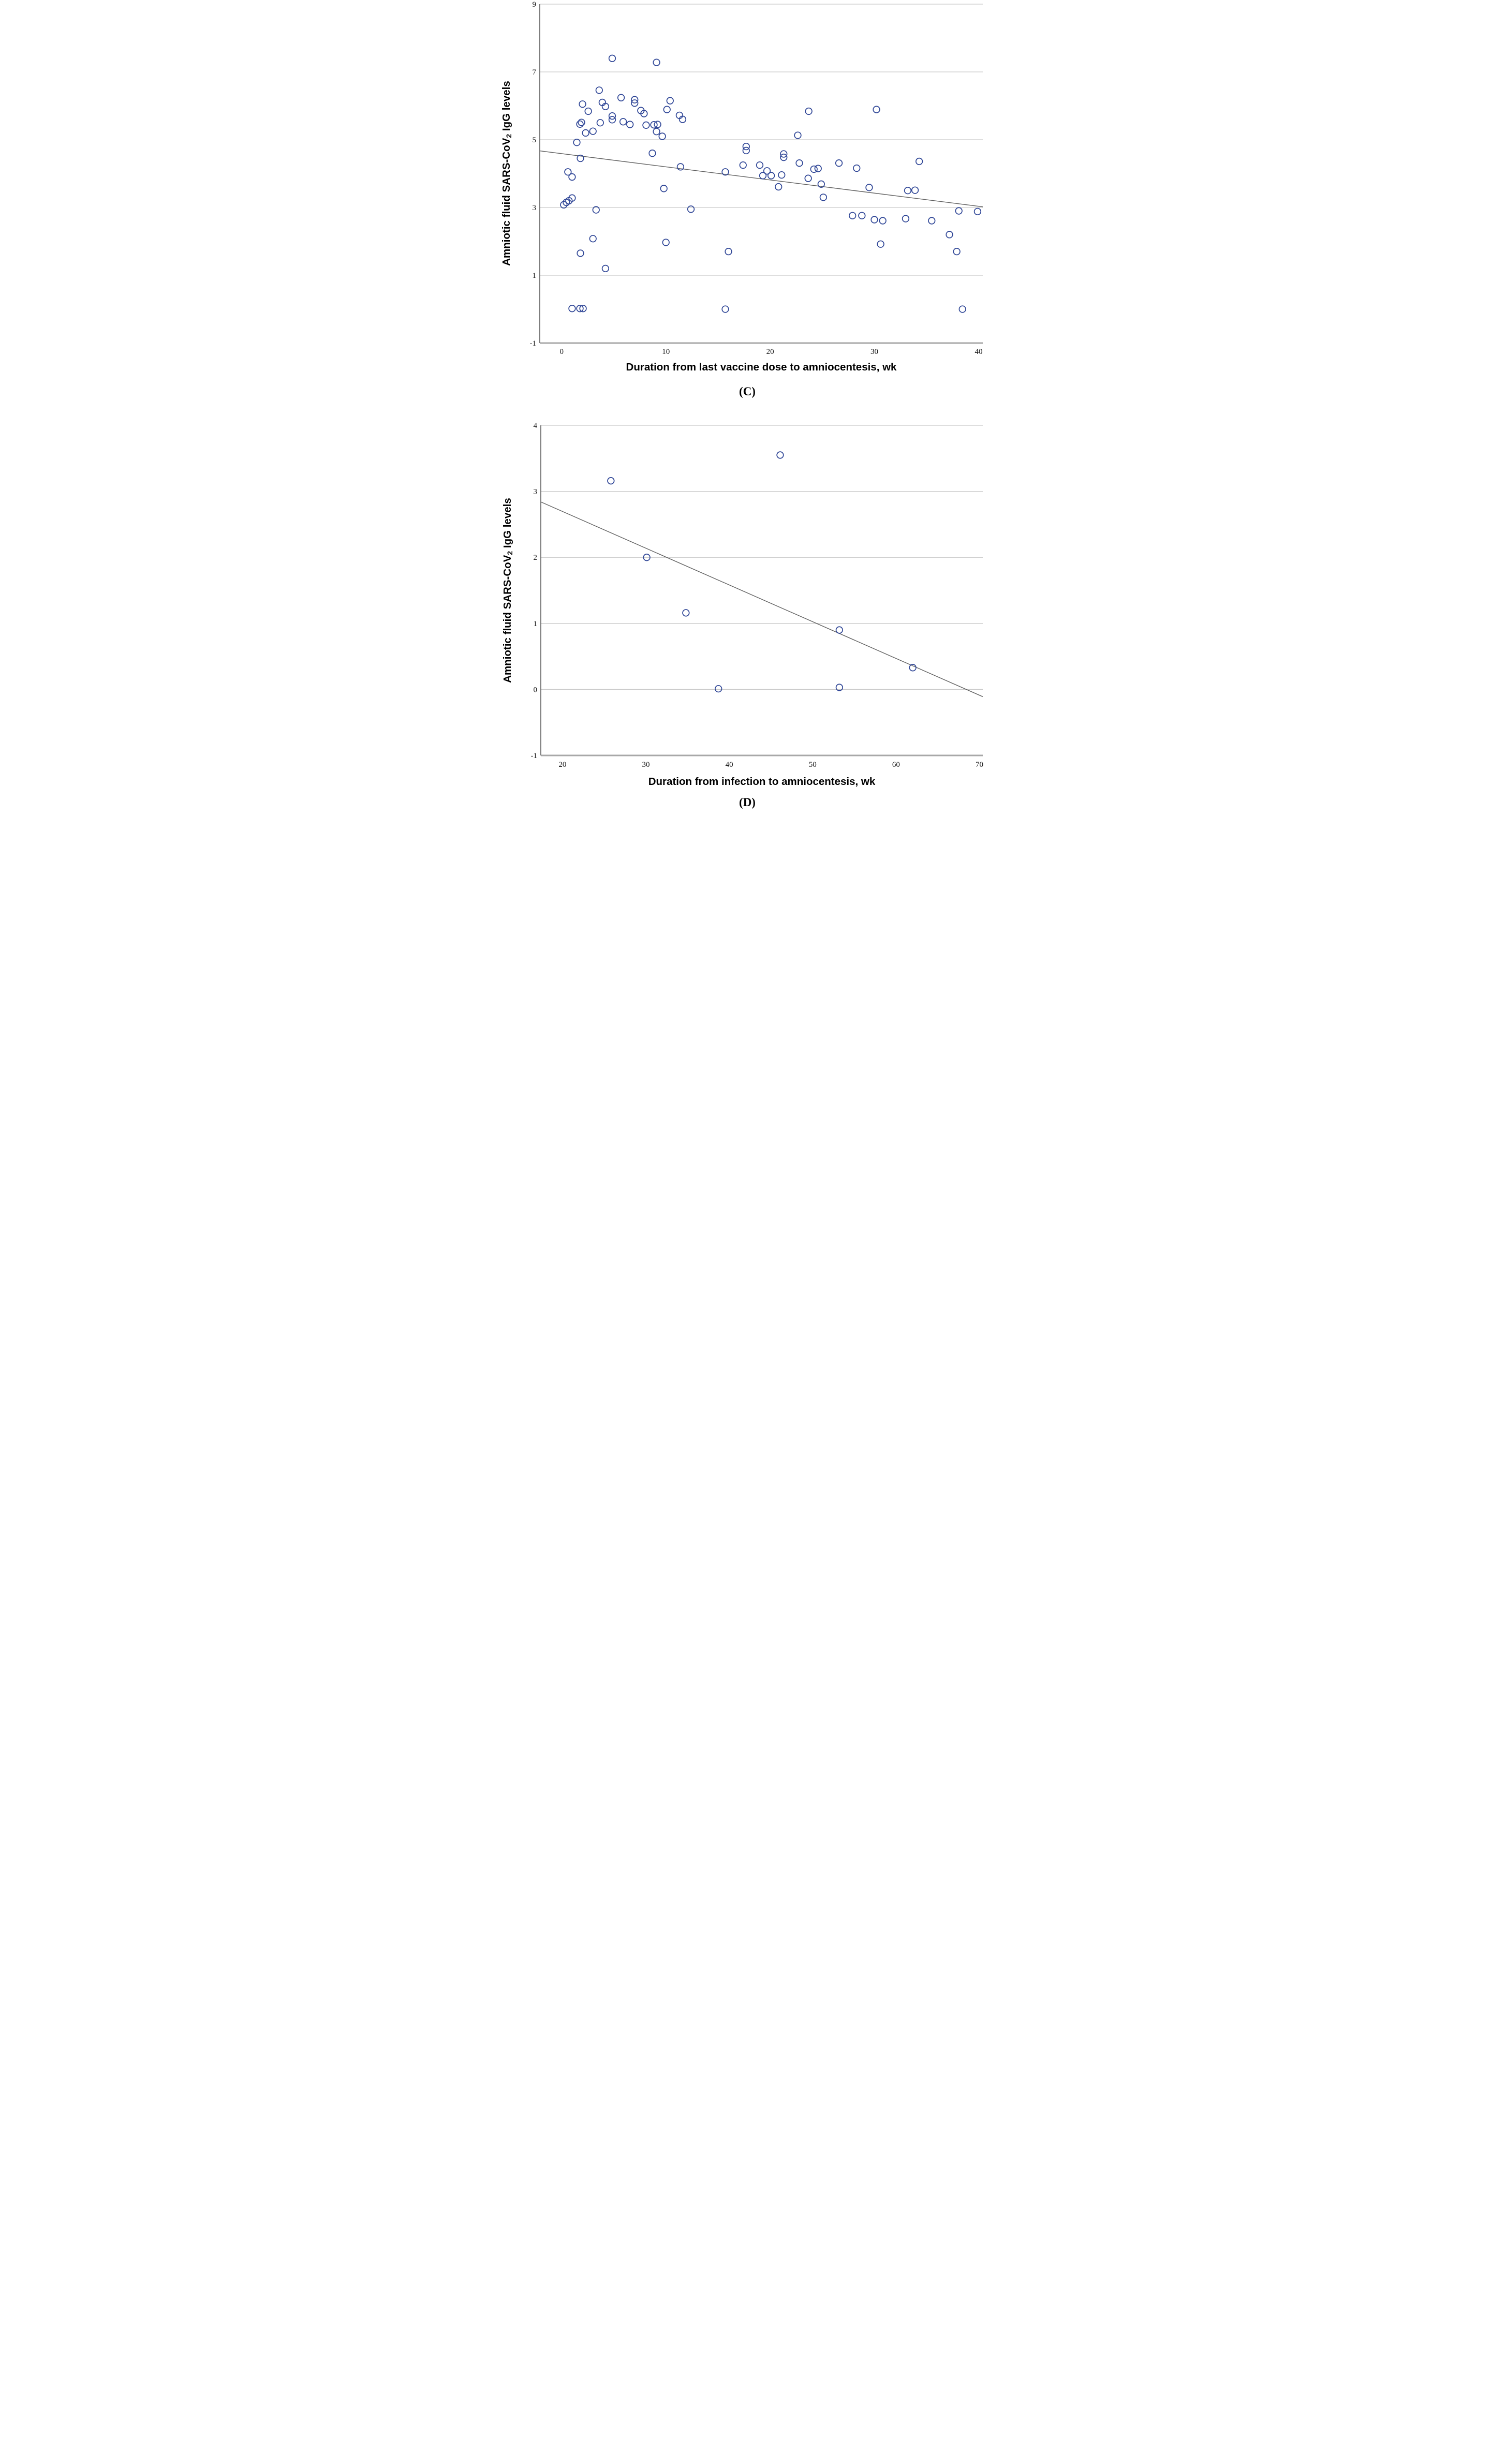 This screenshot has height=2464, width=1491. I want to click on x-tick-label: 40, so click(729, 765).